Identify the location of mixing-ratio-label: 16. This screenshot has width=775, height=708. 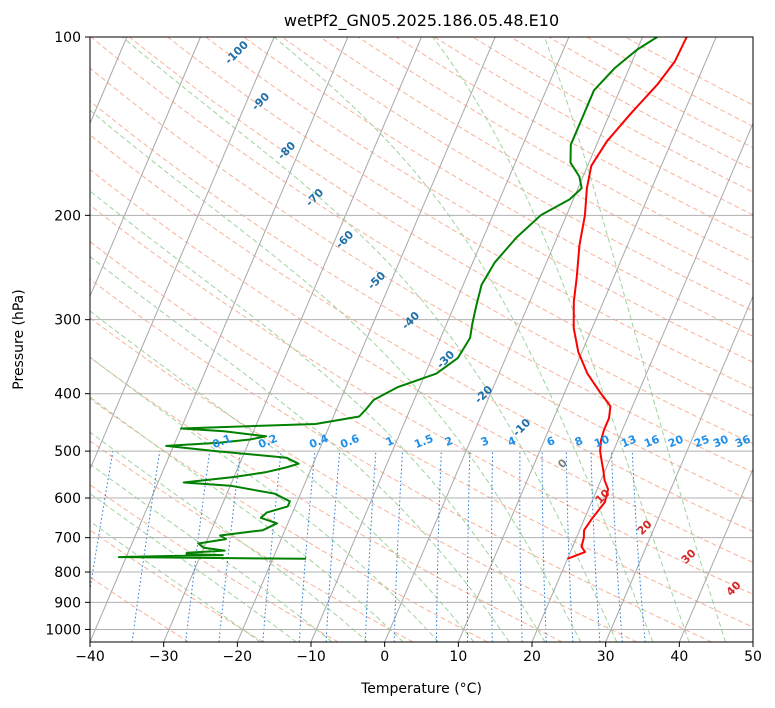
(651, 442).